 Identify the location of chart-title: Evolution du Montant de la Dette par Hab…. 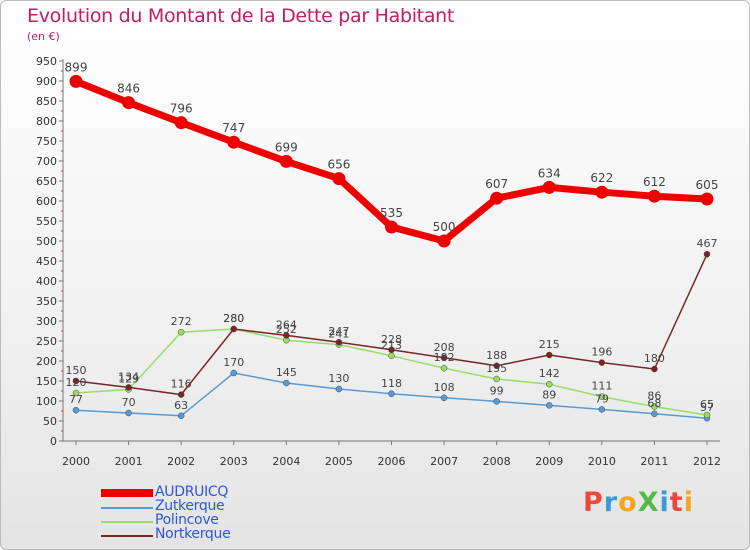
(241, 16).